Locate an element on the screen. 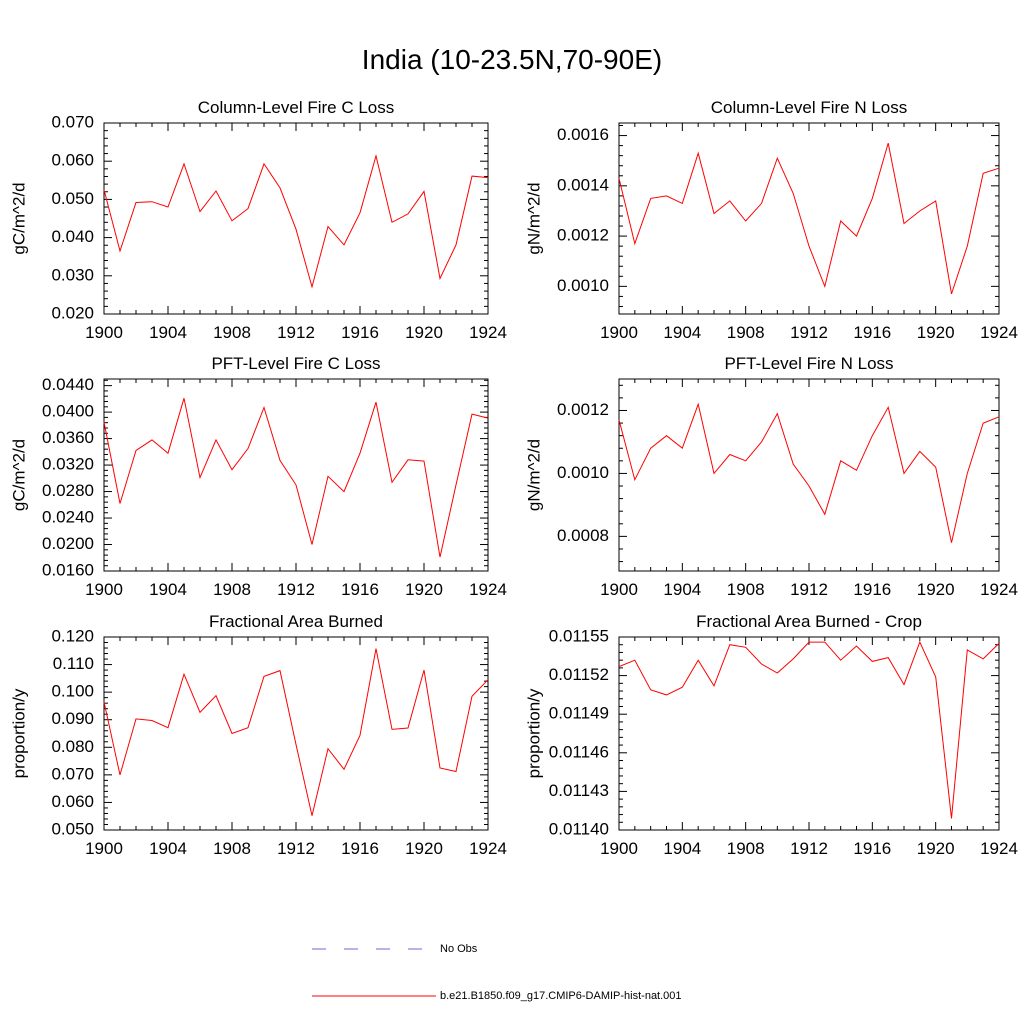 The image size is (1024, 1024). y-tick-label: 0.0440 is located at coordinates (68, 384).